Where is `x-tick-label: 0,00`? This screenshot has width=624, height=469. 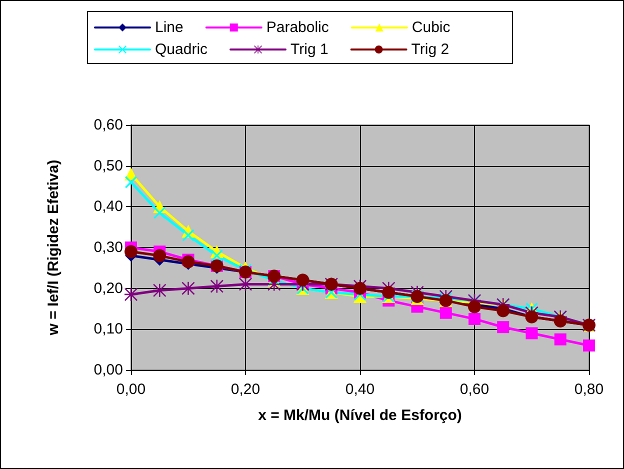
x-tick-label: 0,00 is located at coordinates (131, 389).